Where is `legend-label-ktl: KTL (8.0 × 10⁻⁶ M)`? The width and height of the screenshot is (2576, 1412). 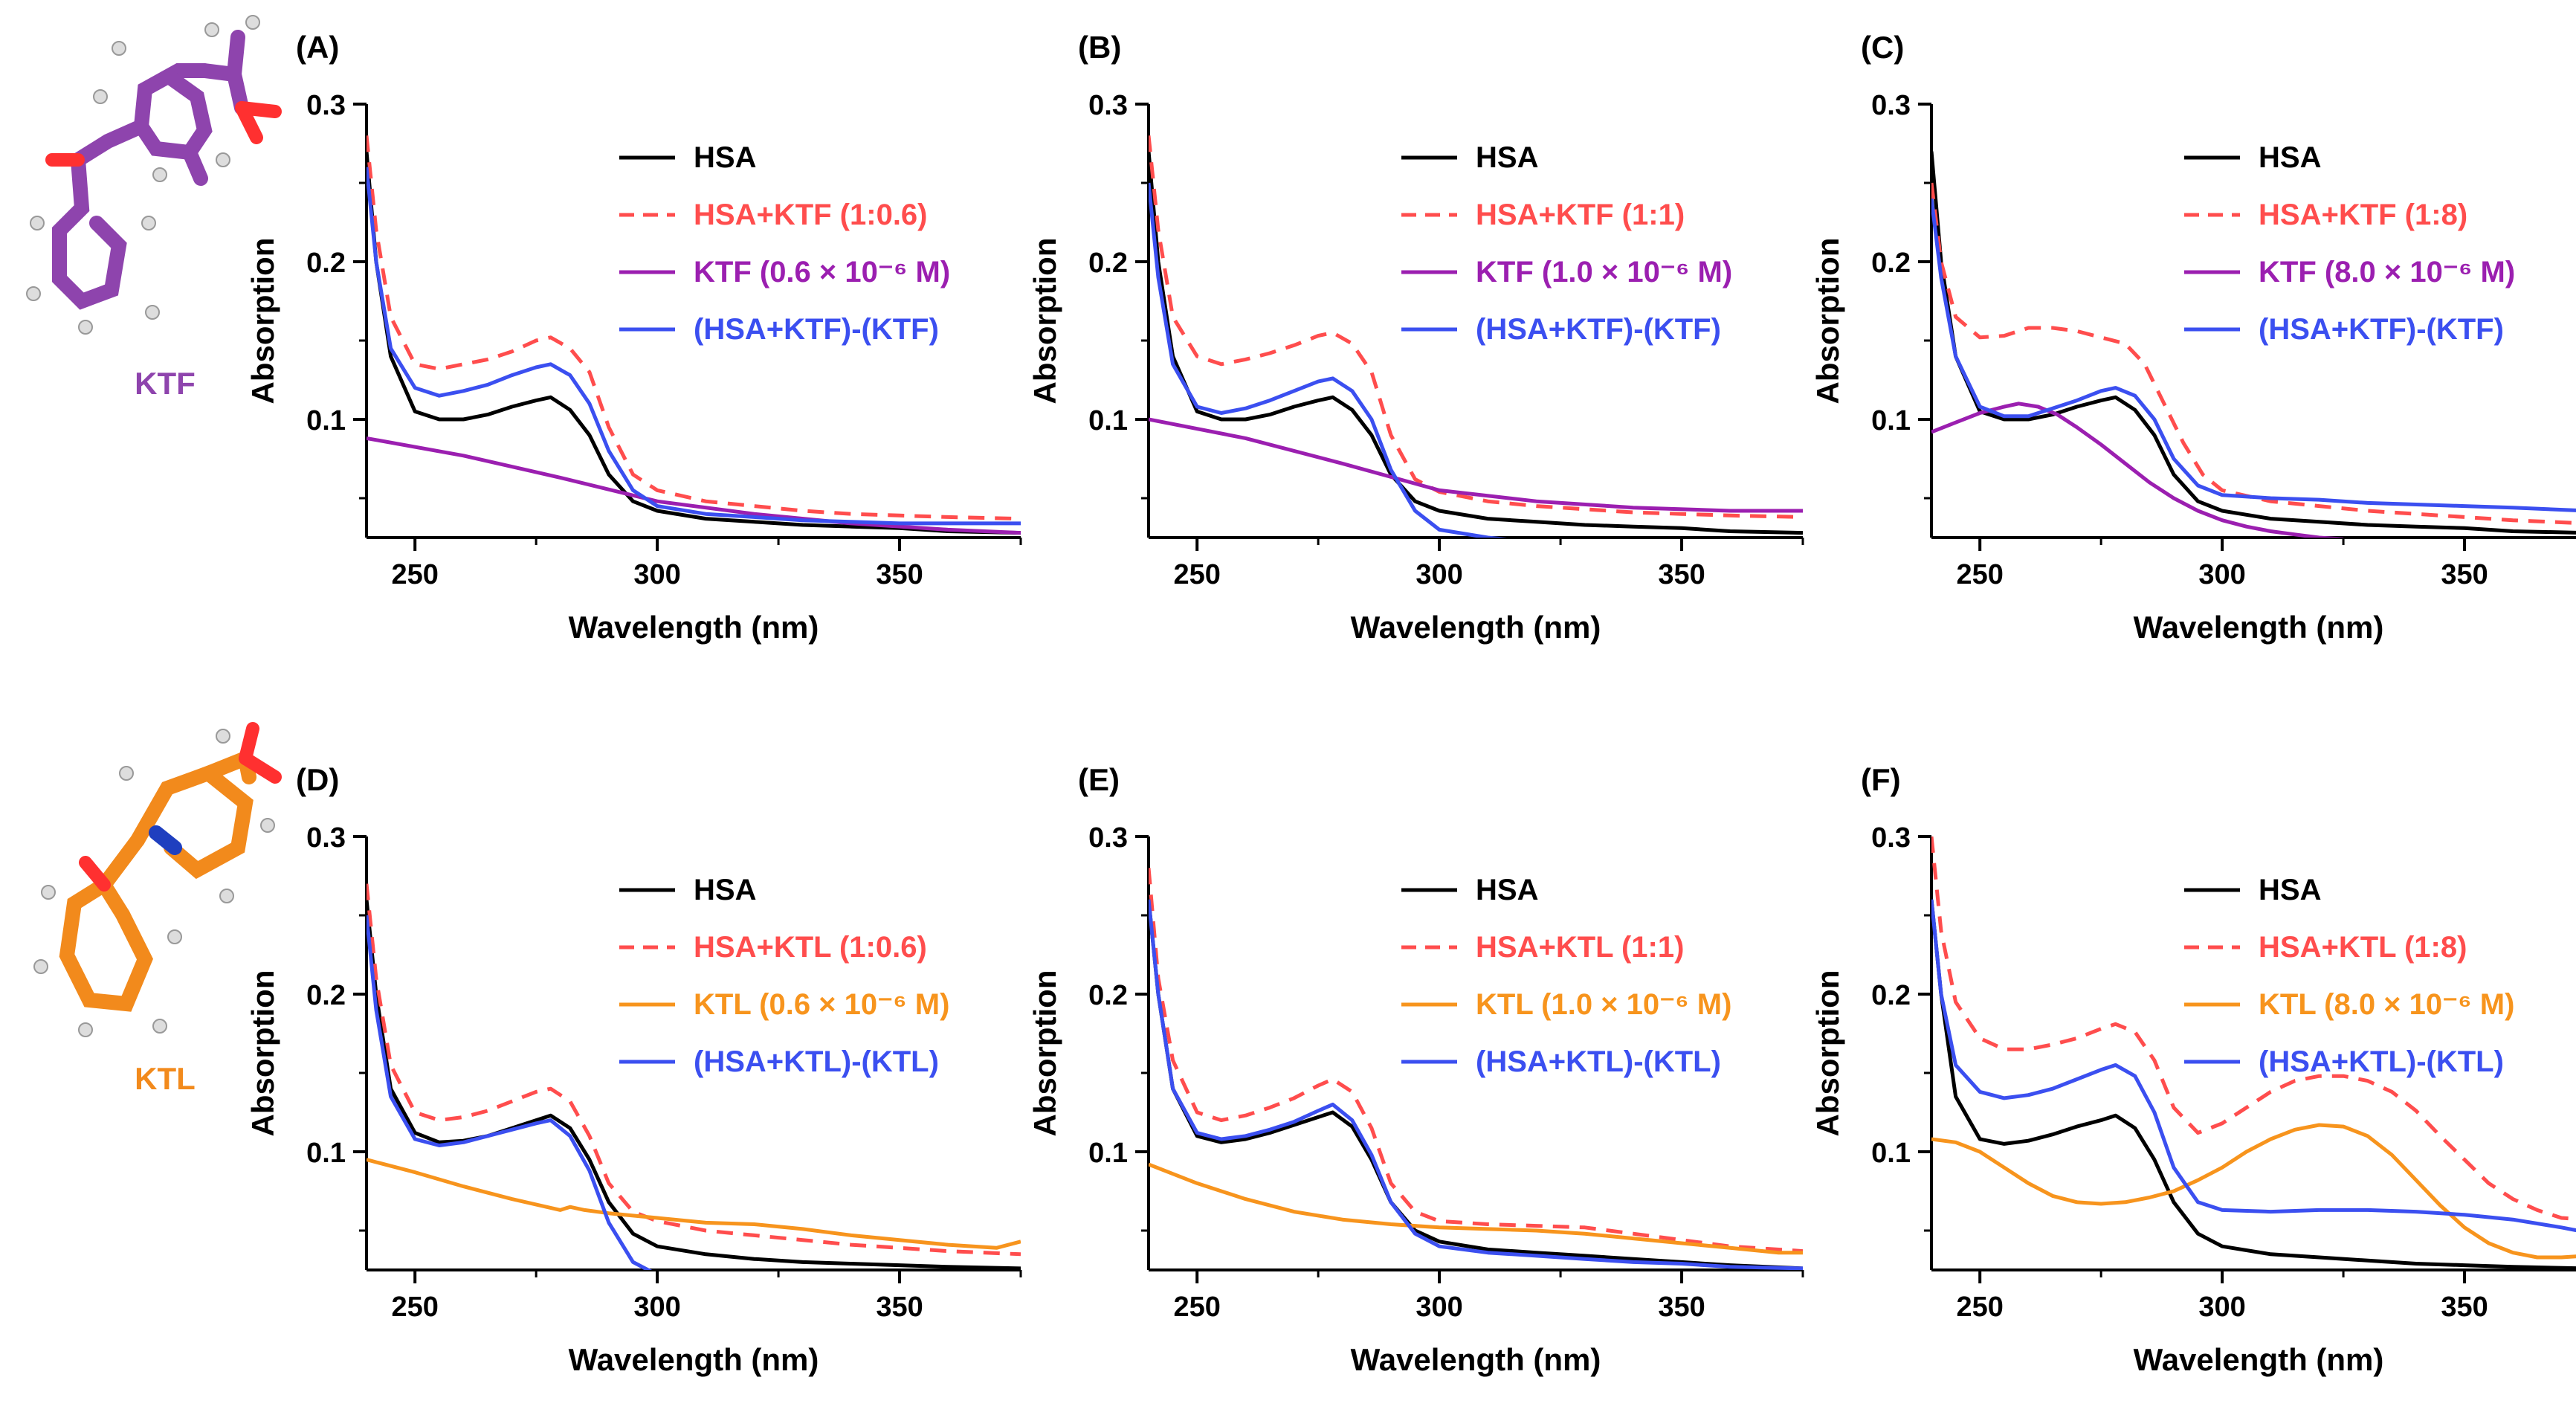 legend-label-ktl: KTL (8.0 × 10⁻⁶ M) is located at coordinates (2386, 1005).